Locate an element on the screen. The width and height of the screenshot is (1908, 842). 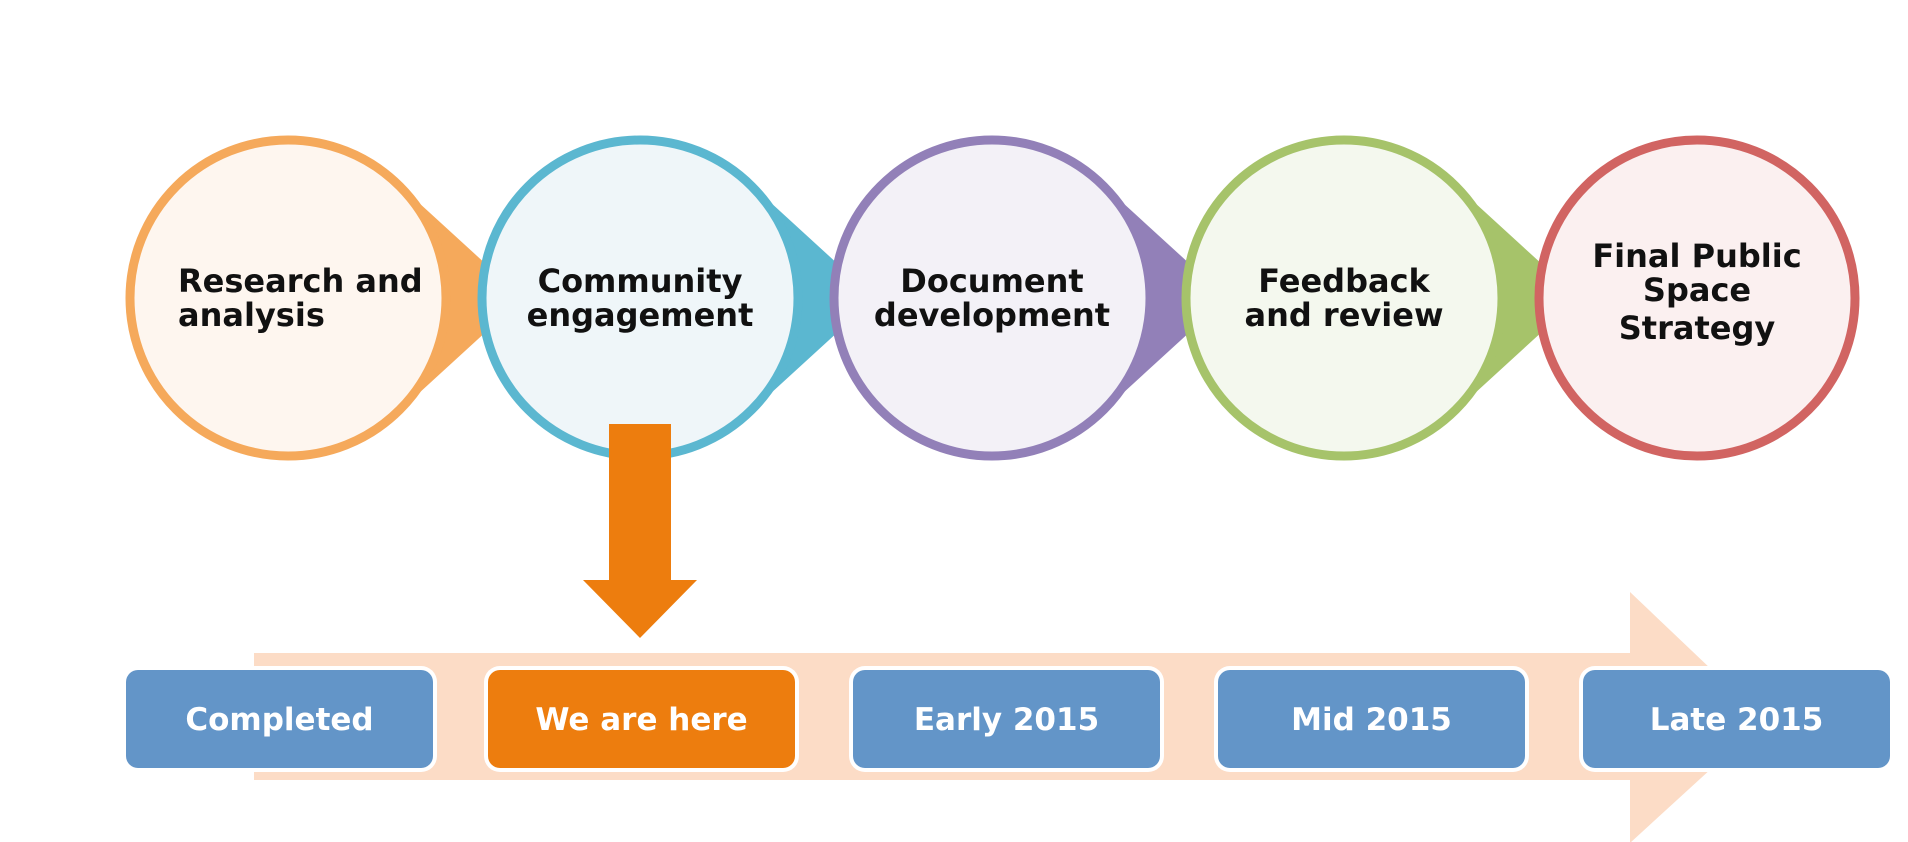
timeline-box-4: Mid 2015 is located at coordinates (1371, 719).